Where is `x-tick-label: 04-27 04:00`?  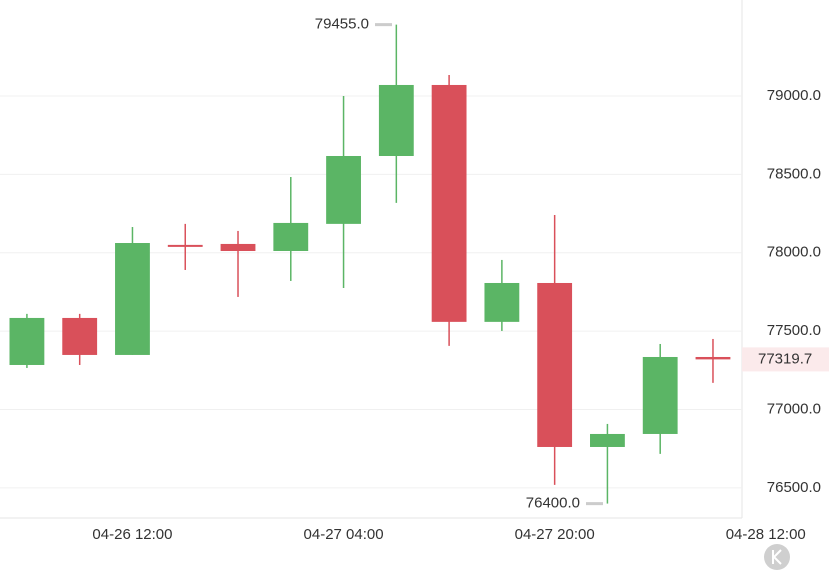
x-tick-label: 04-27 04:00 is located at coordinates (344, 534).